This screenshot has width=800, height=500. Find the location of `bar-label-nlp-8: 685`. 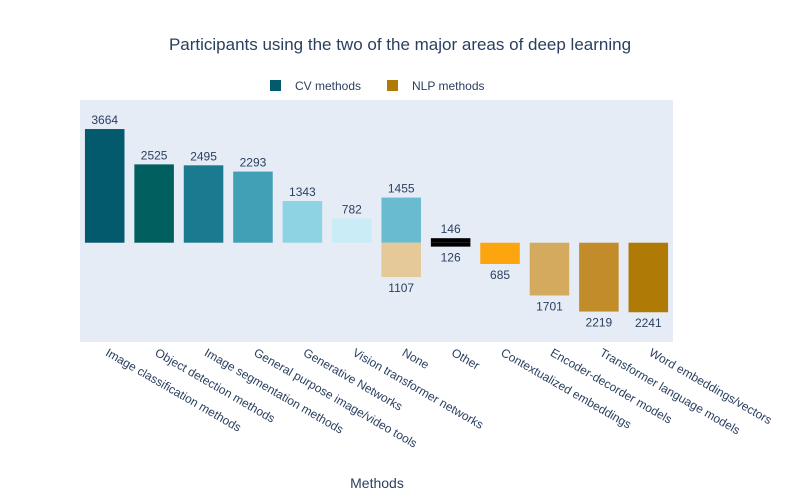

bar-label-nlp-8: 685 is located at coordinates (500, 275).